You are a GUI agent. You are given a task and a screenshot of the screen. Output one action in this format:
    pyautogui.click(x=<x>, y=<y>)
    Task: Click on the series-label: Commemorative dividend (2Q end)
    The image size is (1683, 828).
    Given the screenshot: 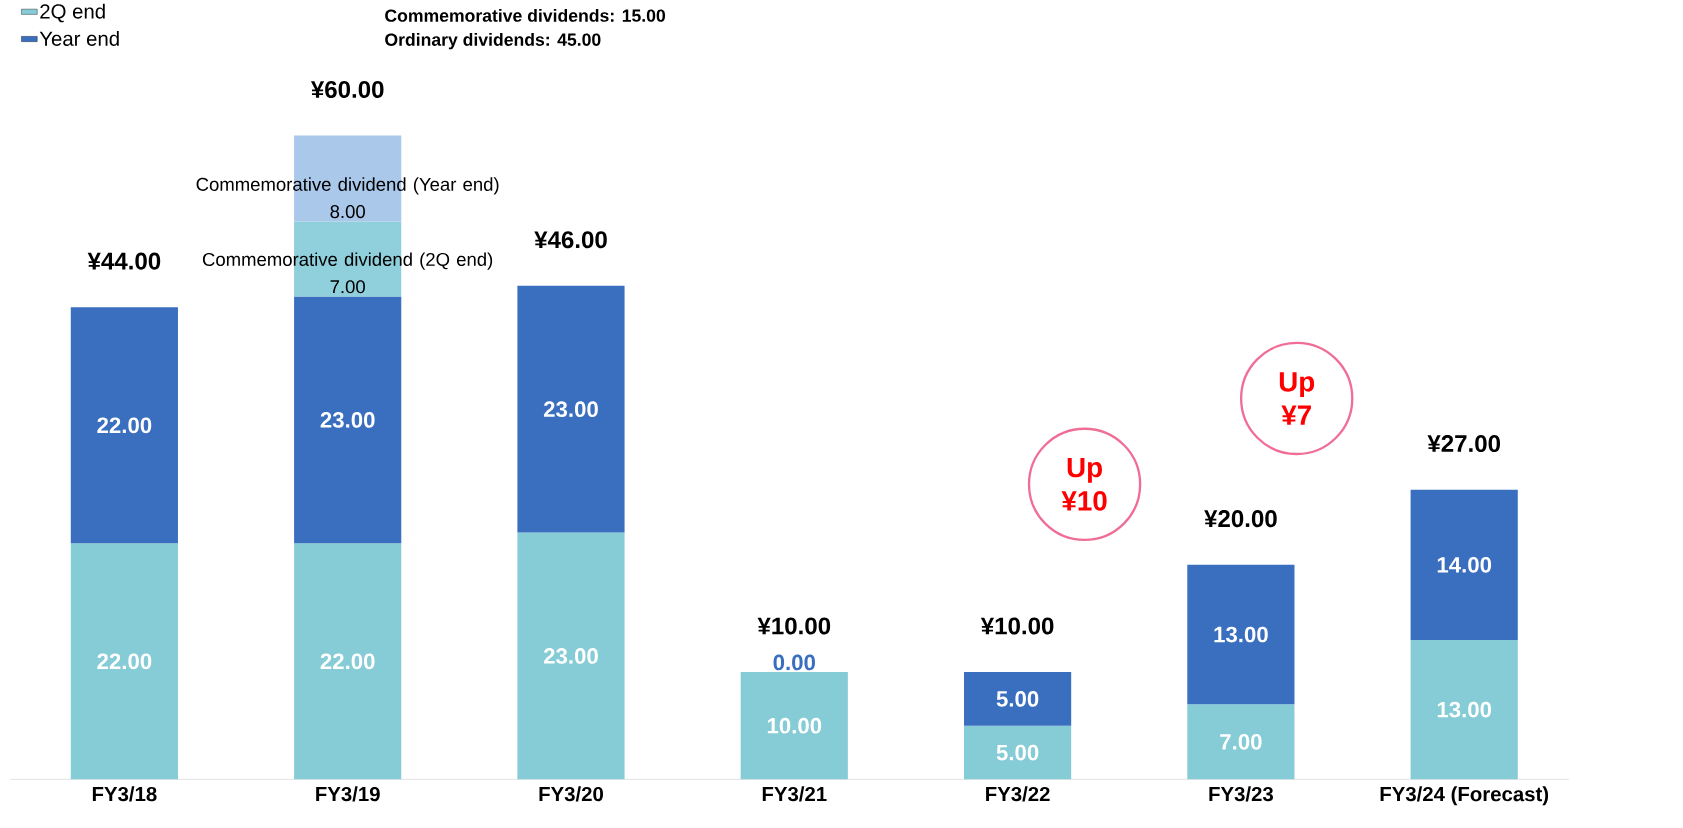 What is the action you would take?
    pyautogui.click(x=347, y=261)
    